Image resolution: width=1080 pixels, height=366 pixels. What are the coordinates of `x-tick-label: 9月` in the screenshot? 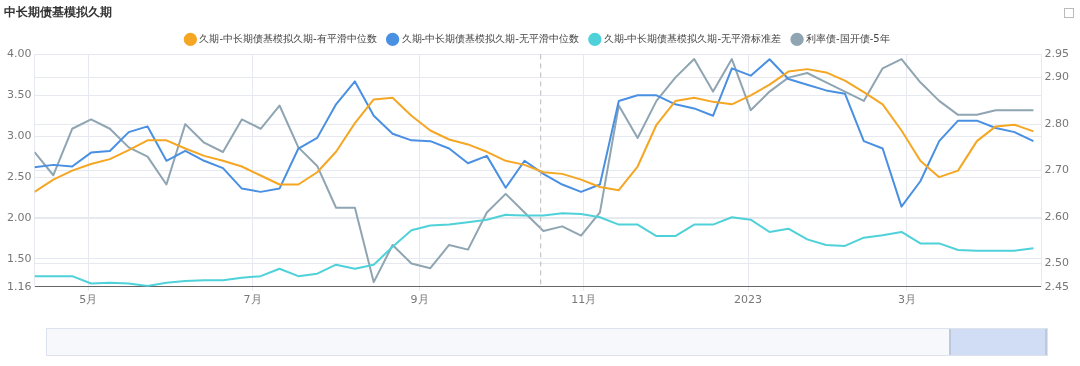 It's located at (419, 300).